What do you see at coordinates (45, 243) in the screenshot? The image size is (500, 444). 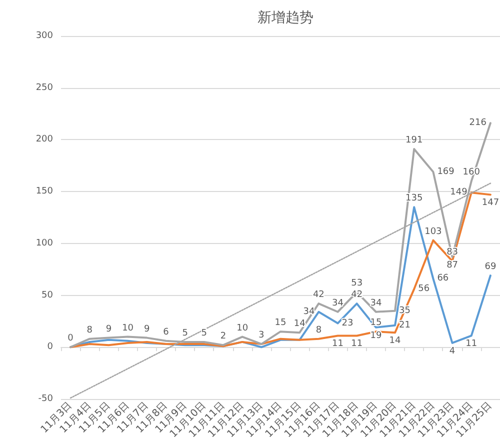 I see `y-tick-label: 100` at bounding box center [45, 243].